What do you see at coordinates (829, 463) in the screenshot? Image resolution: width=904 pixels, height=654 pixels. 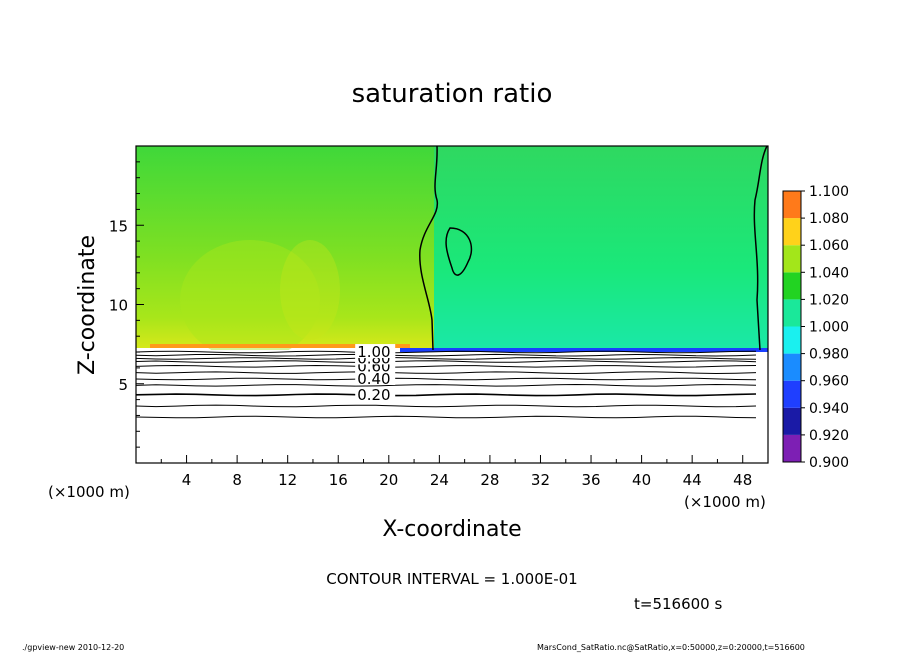 I see `colorbar-label: 0.900` at bounding box center [829, 463].